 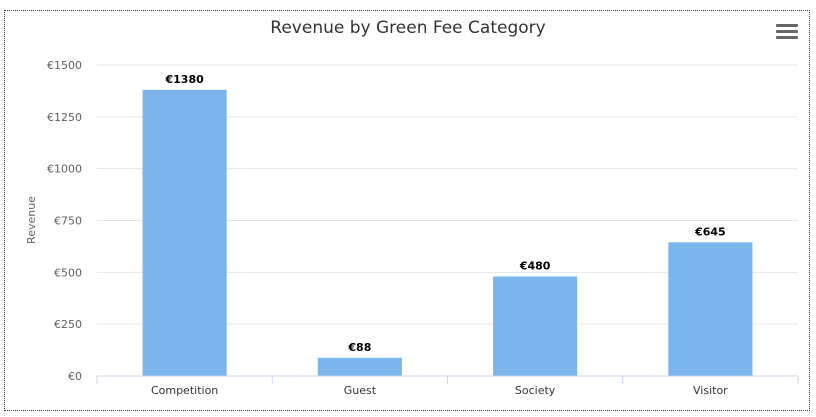 What do you see at coordinates (68, 221) in the screenshot?
I see `y-tick-label: €750` at bounding box center [68, 221].